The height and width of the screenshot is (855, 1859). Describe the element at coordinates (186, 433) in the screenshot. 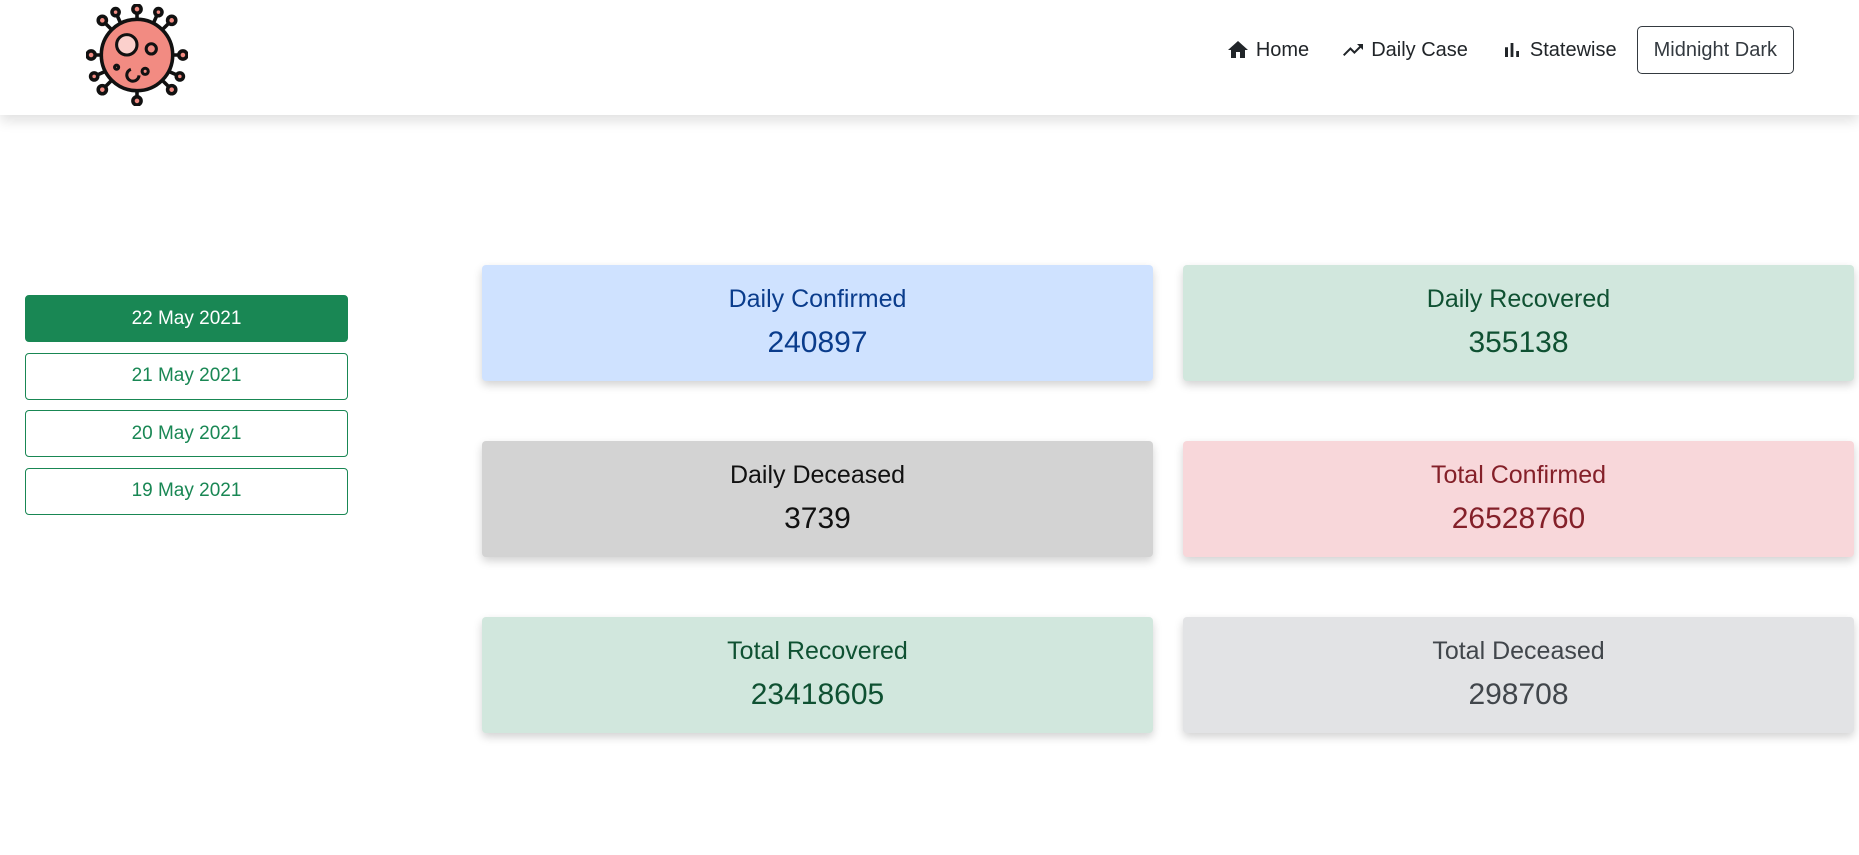

I see `date-button-20-may-2021: 20 May 2021` at that location.